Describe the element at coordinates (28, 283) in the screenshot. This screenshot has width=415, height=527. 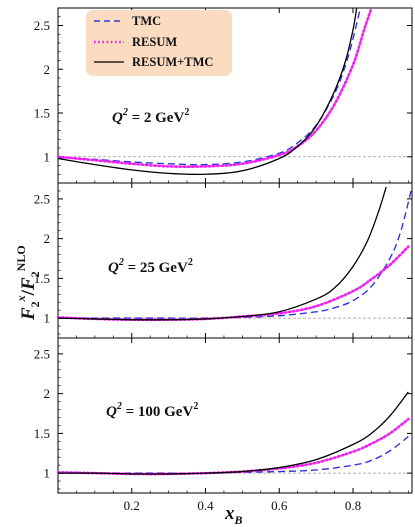
I see `y-axis-label: F2x/F2NLO` at that location.